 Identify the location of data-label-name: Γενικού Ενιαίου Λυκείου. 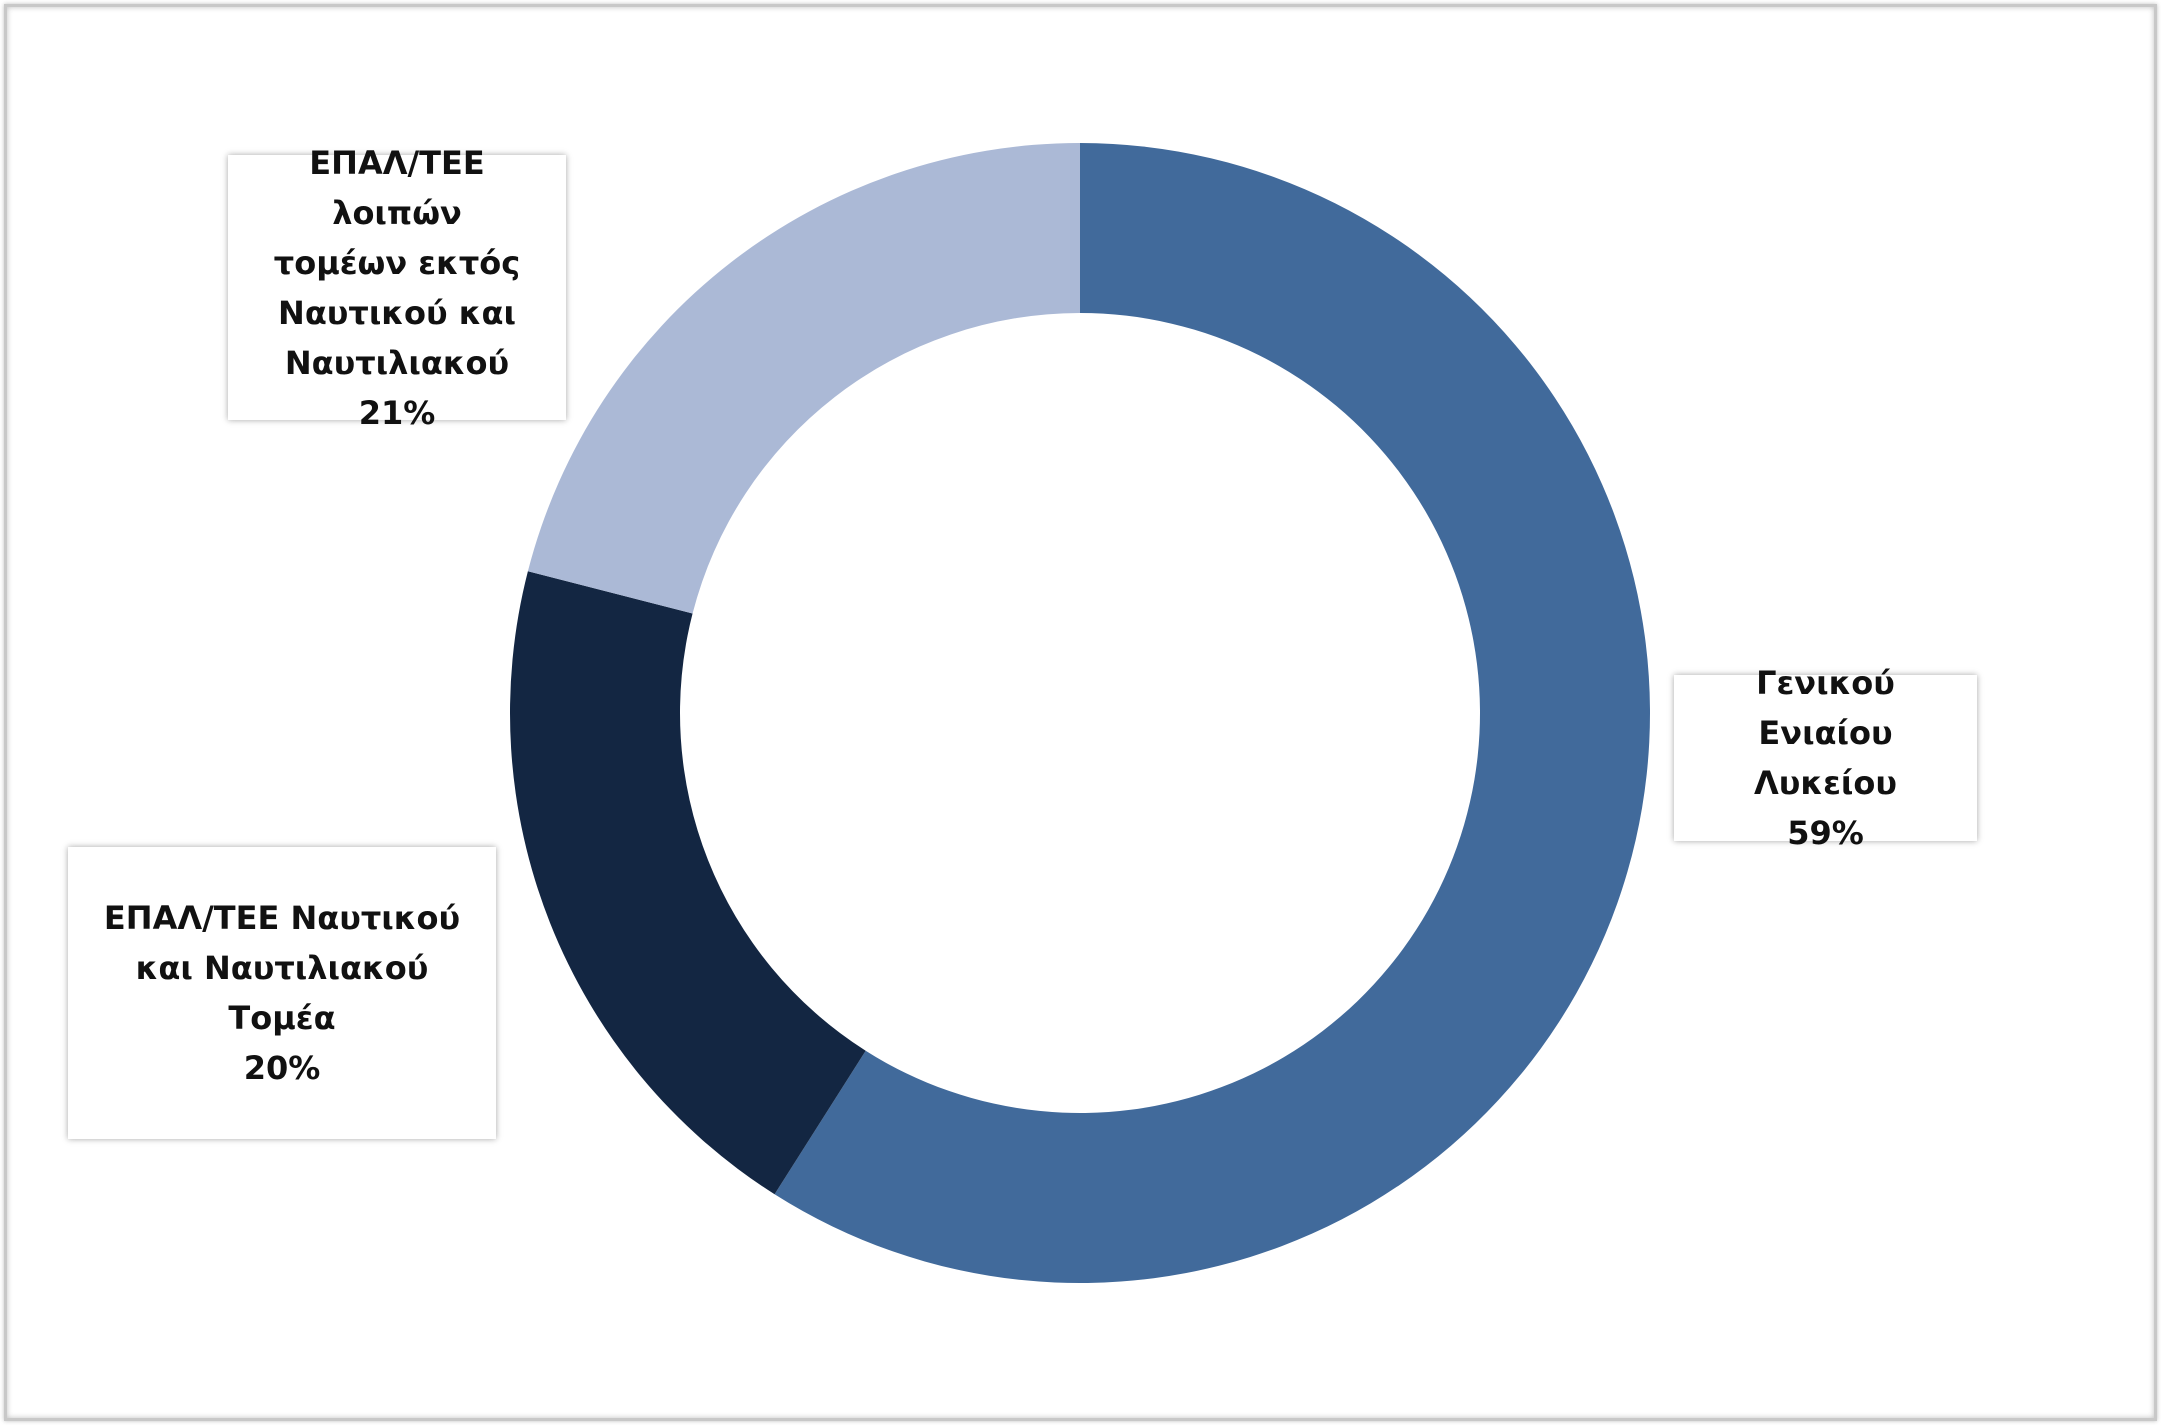
(1825, 733).